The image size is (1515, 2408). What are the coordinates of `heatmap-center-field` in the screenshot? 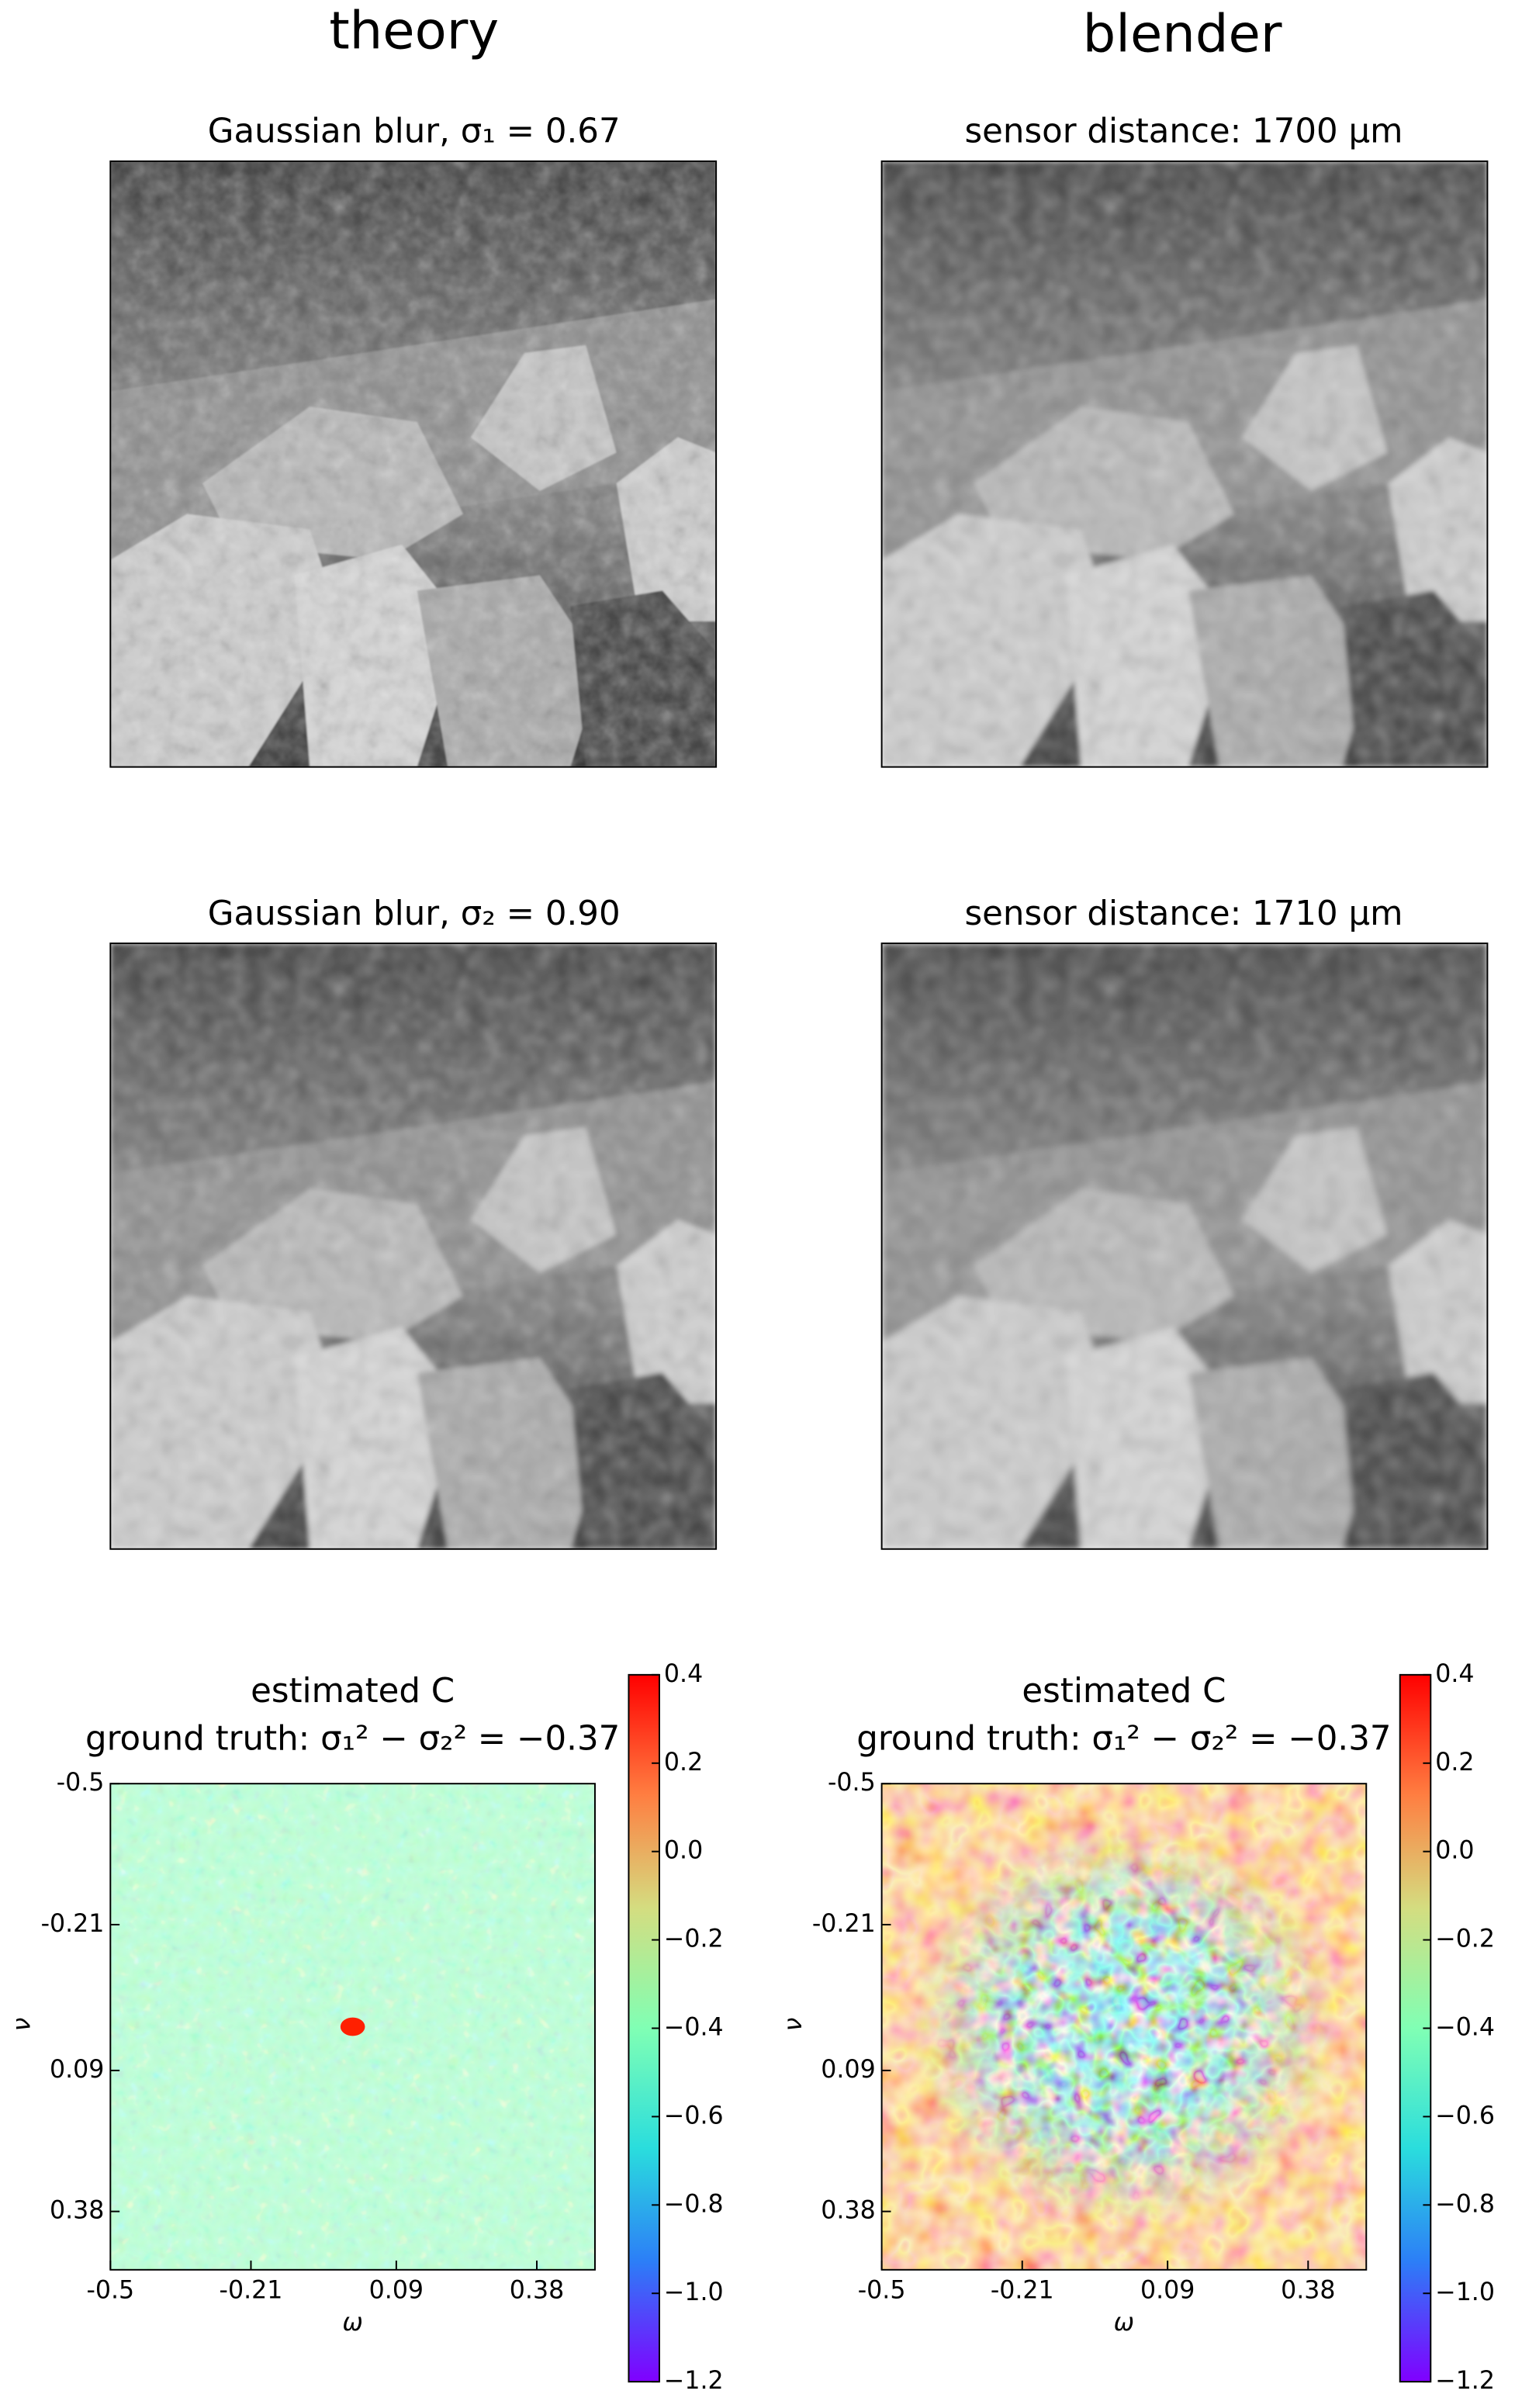 It's located at (1124, 2026).